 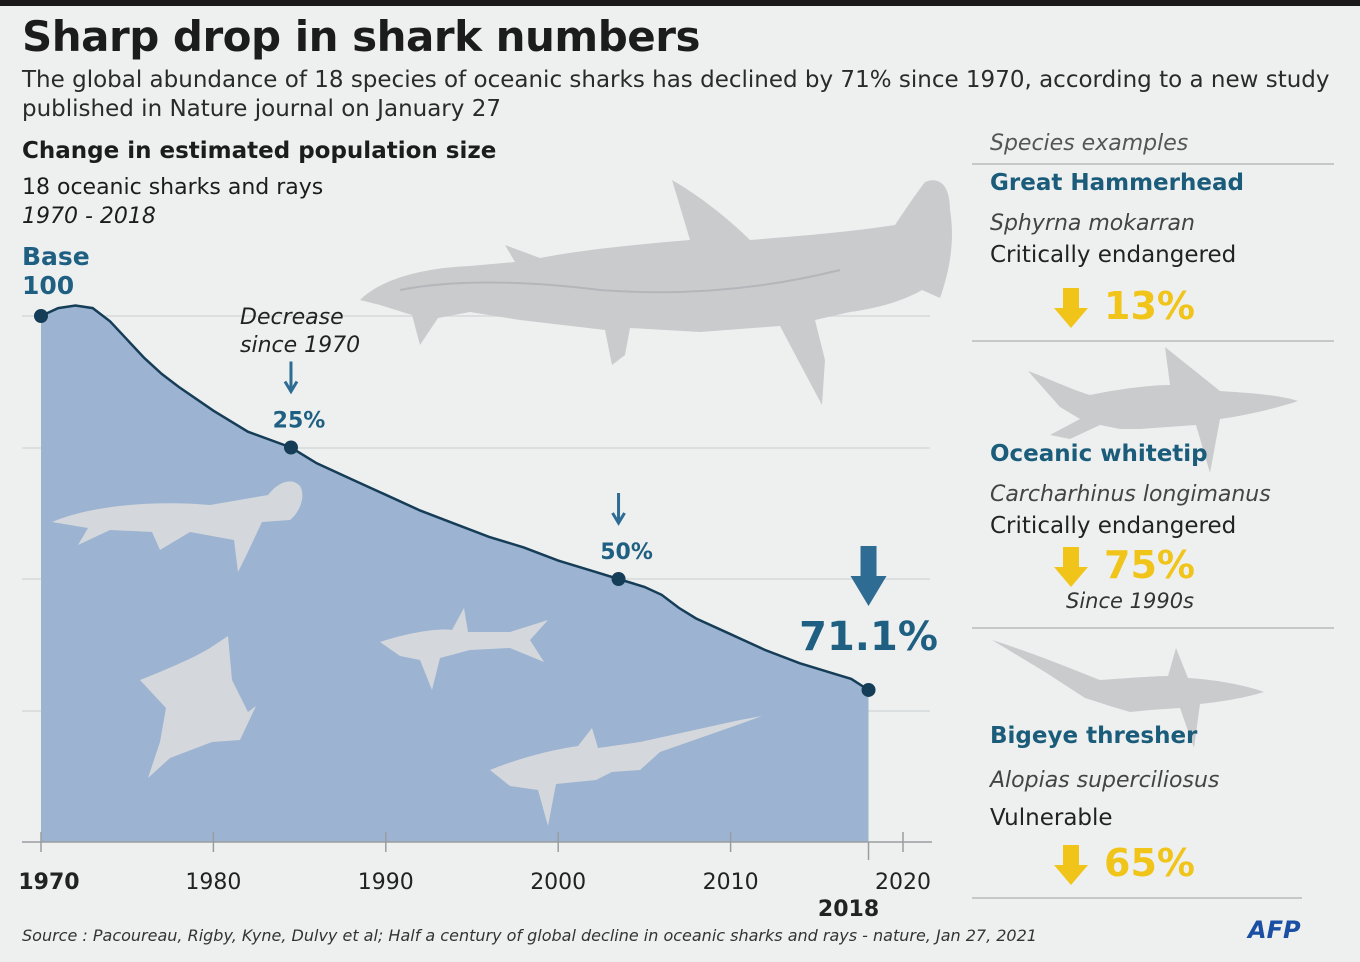 What do you see at coordinates (213, 882) in the screenshot?
I see `x-tick-label: 1980` at bounding box center [213, 882].